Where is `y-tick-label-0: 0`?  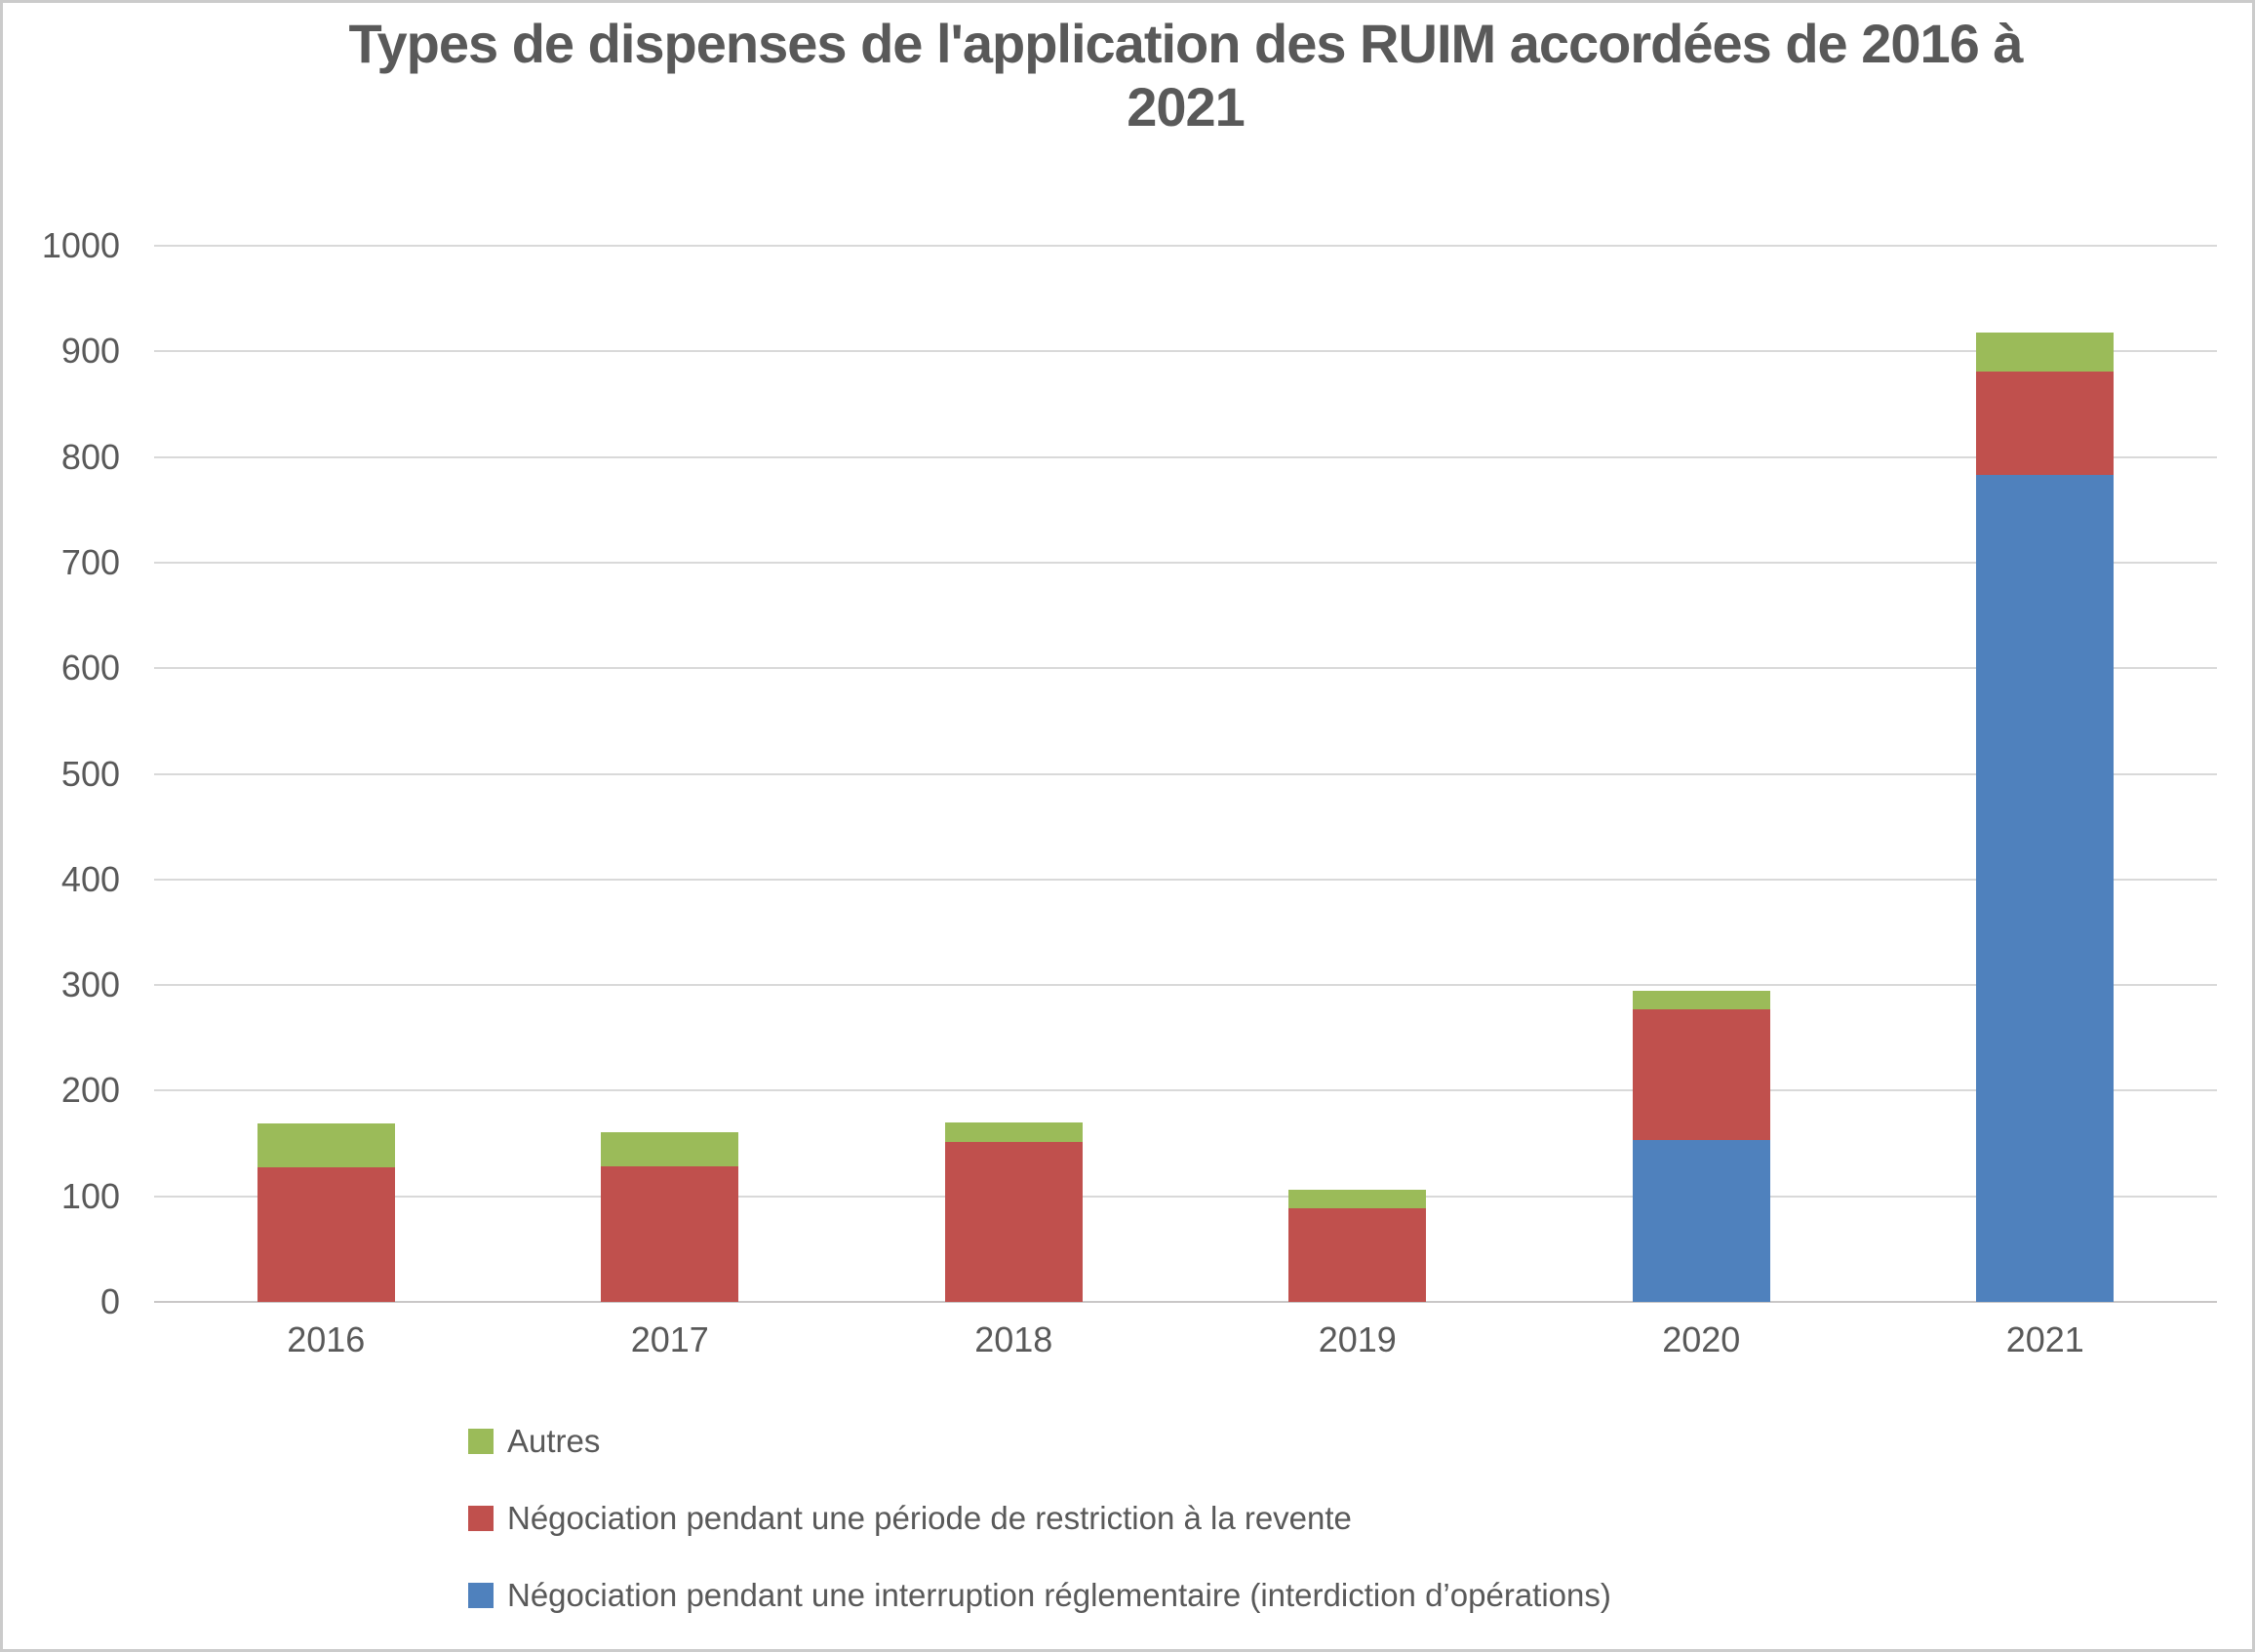 y-tick-label-0: 0 is located at coordinates (110, 1301).